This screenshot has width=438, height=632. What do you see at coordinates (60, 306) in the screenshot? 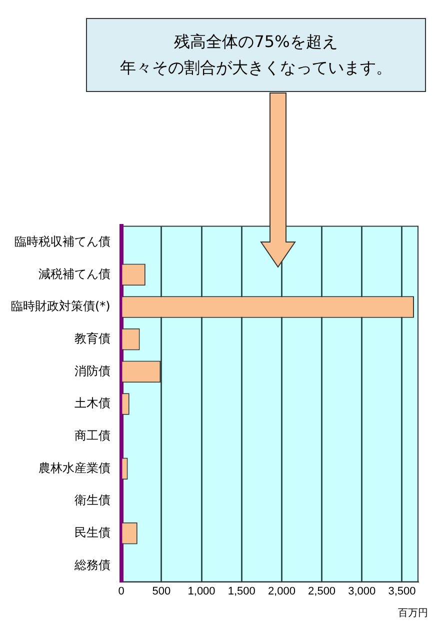
I see `y-tick-label: 臨時財政対策債(*)` at bounding box center [60, 306].